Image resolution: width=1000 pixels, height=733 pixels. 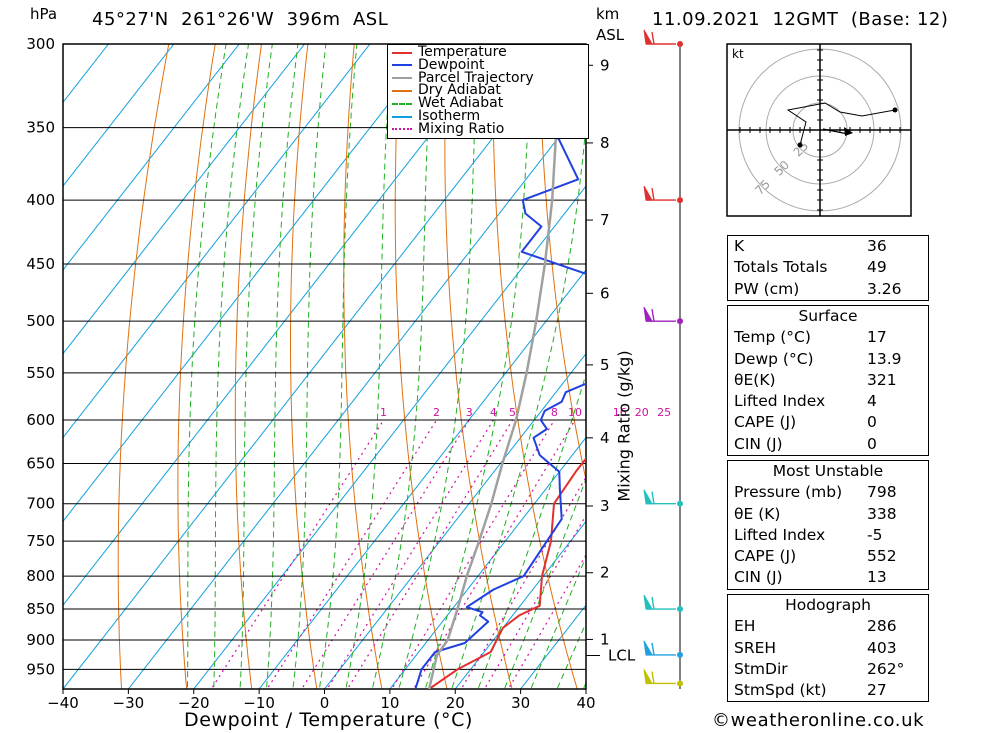 I want to click on index-row: CAPE (J) 0, so click(x=828, y=422).